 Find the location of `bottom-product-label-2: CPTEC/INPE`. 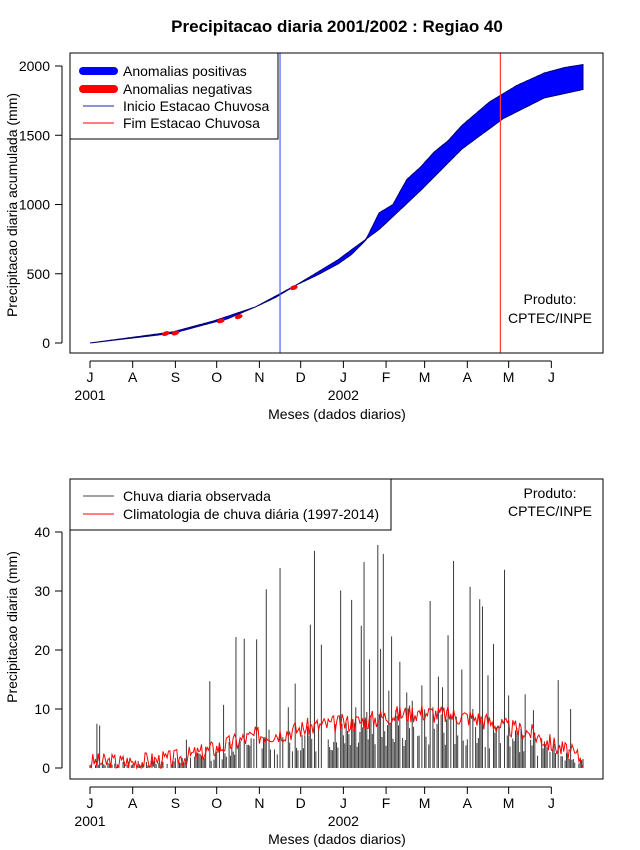

bottom-product-label-2: CPTEC/INPE is located at coordinates (550, 511).